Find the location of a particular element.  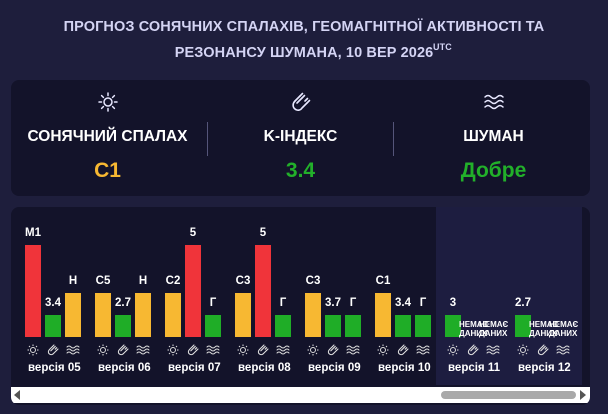

kp-index-value: 5 is located at coordinates (263, 233).